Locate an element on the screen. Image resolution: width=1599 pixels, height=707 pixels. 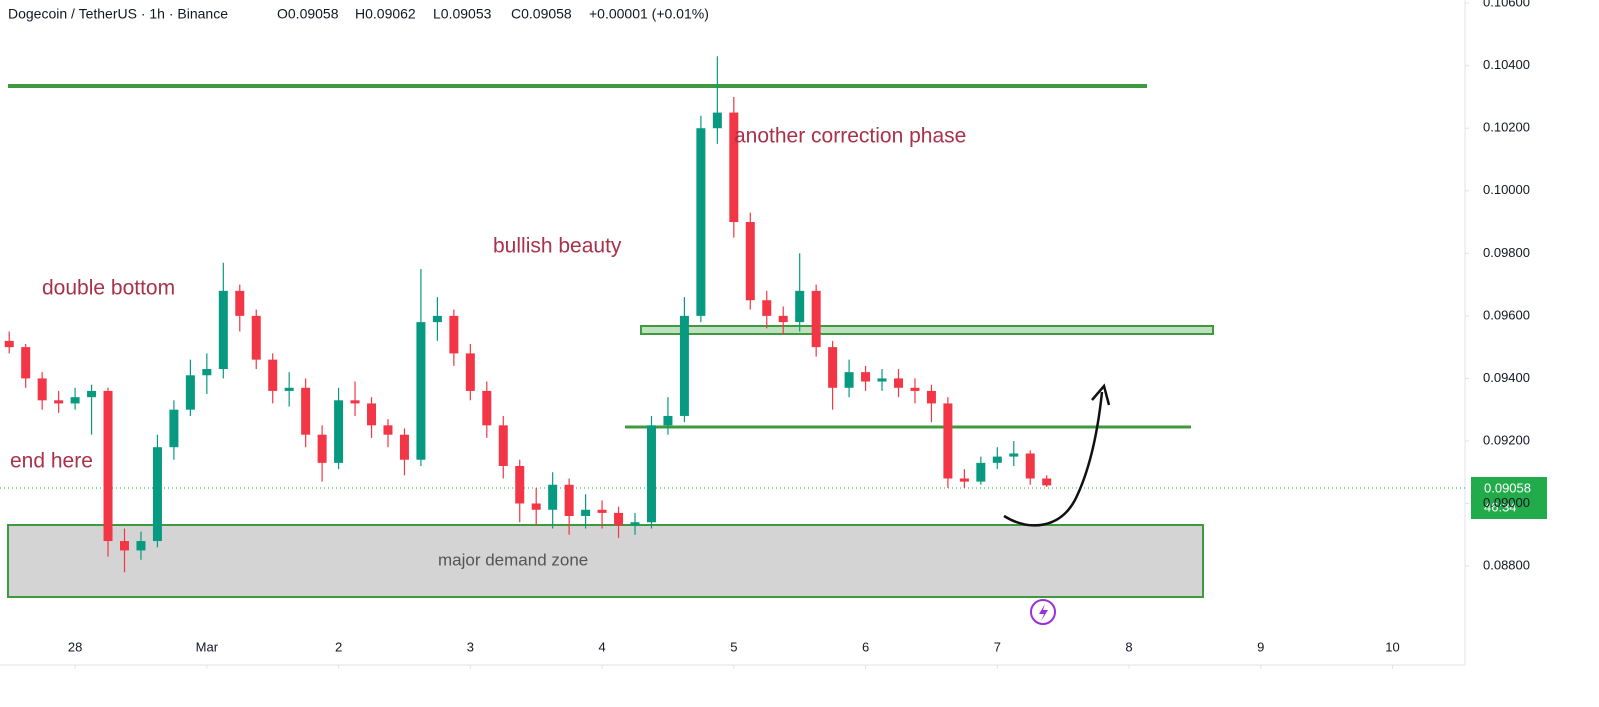
y-tick-label: 0.10600 is located at coordinates (1506, 5).